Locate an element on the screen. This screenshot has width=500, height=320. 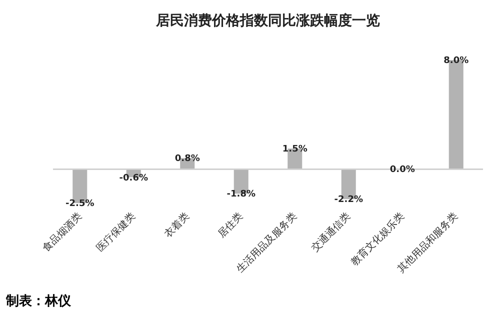
x-tick-label: 医疗保健类 is located at coordinates (116, 232).